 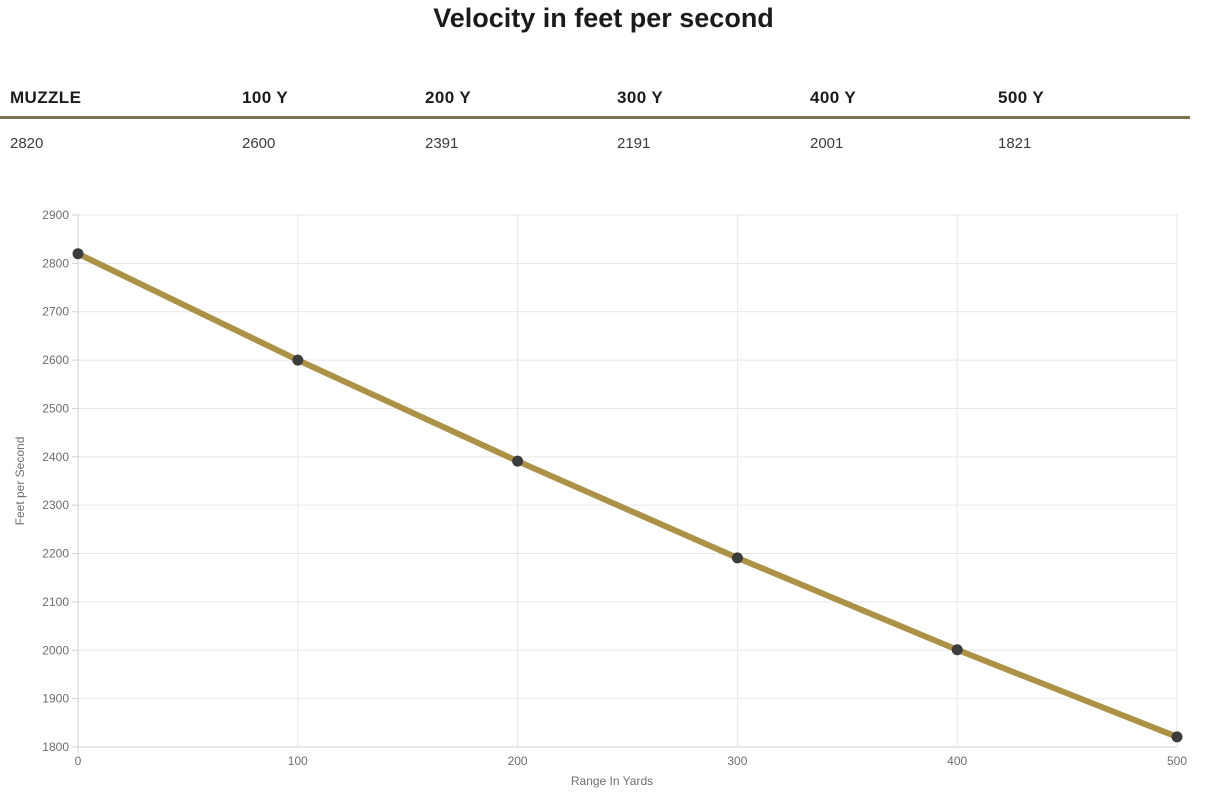 I want to click on y-tick-label: 2200, so click(x=55, y=554).